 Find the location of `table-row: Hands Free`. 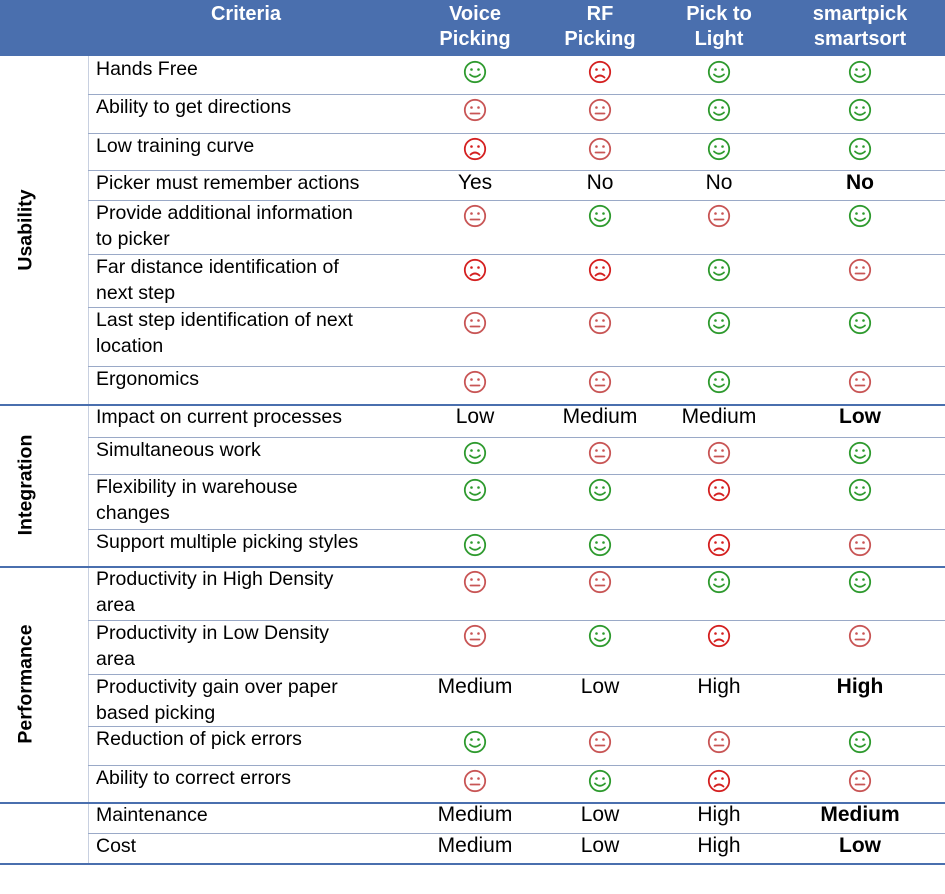

table-row: Hands Free is located at coordinates (472, 75).